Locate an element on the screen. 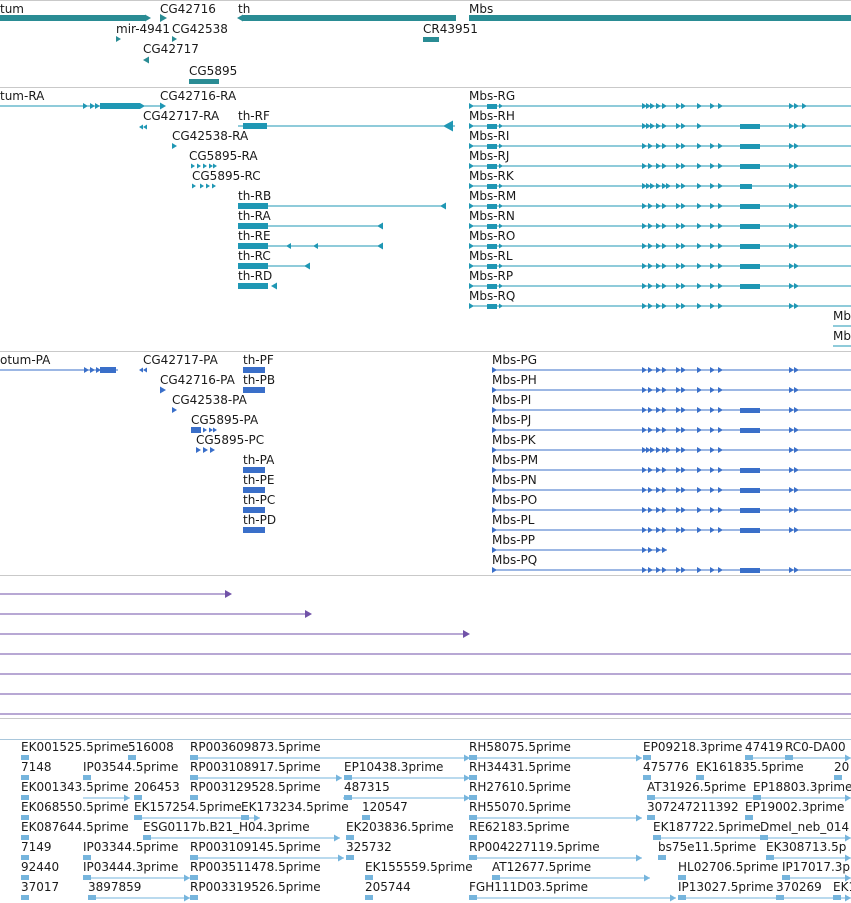 This screenshot has height=903, width=851. gene-arrow is located at coordinates (118, 39).